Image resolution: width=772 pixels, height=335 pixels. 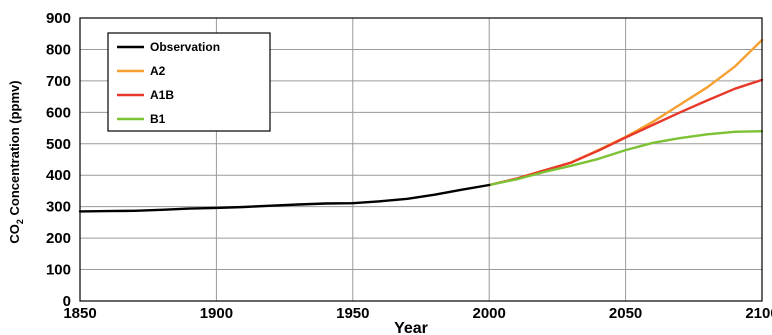 I want to click on series-line-b1, so click(x=626, y=158).